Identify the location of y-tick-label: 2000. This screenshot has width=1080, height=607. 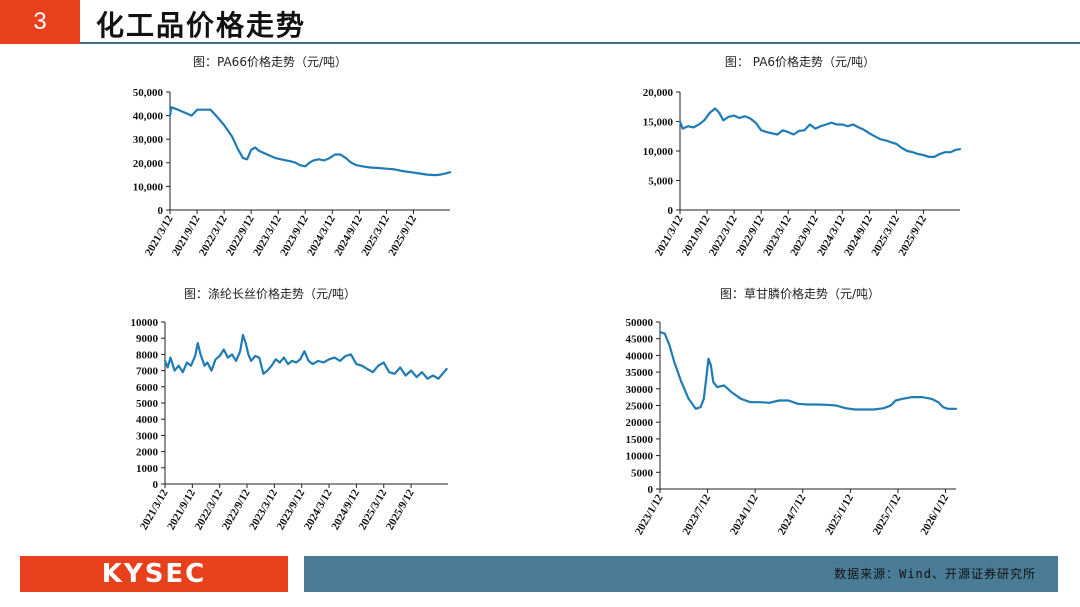
(147, 453).